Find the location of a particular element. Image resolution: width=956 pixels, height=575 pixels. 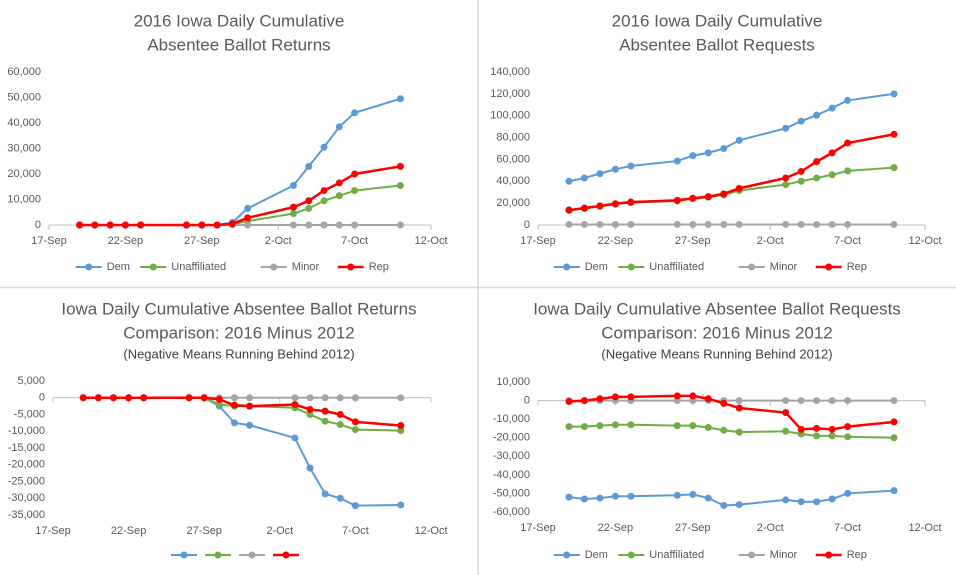

y-tick-label: -10,000 is located at coordinates (26, 431).